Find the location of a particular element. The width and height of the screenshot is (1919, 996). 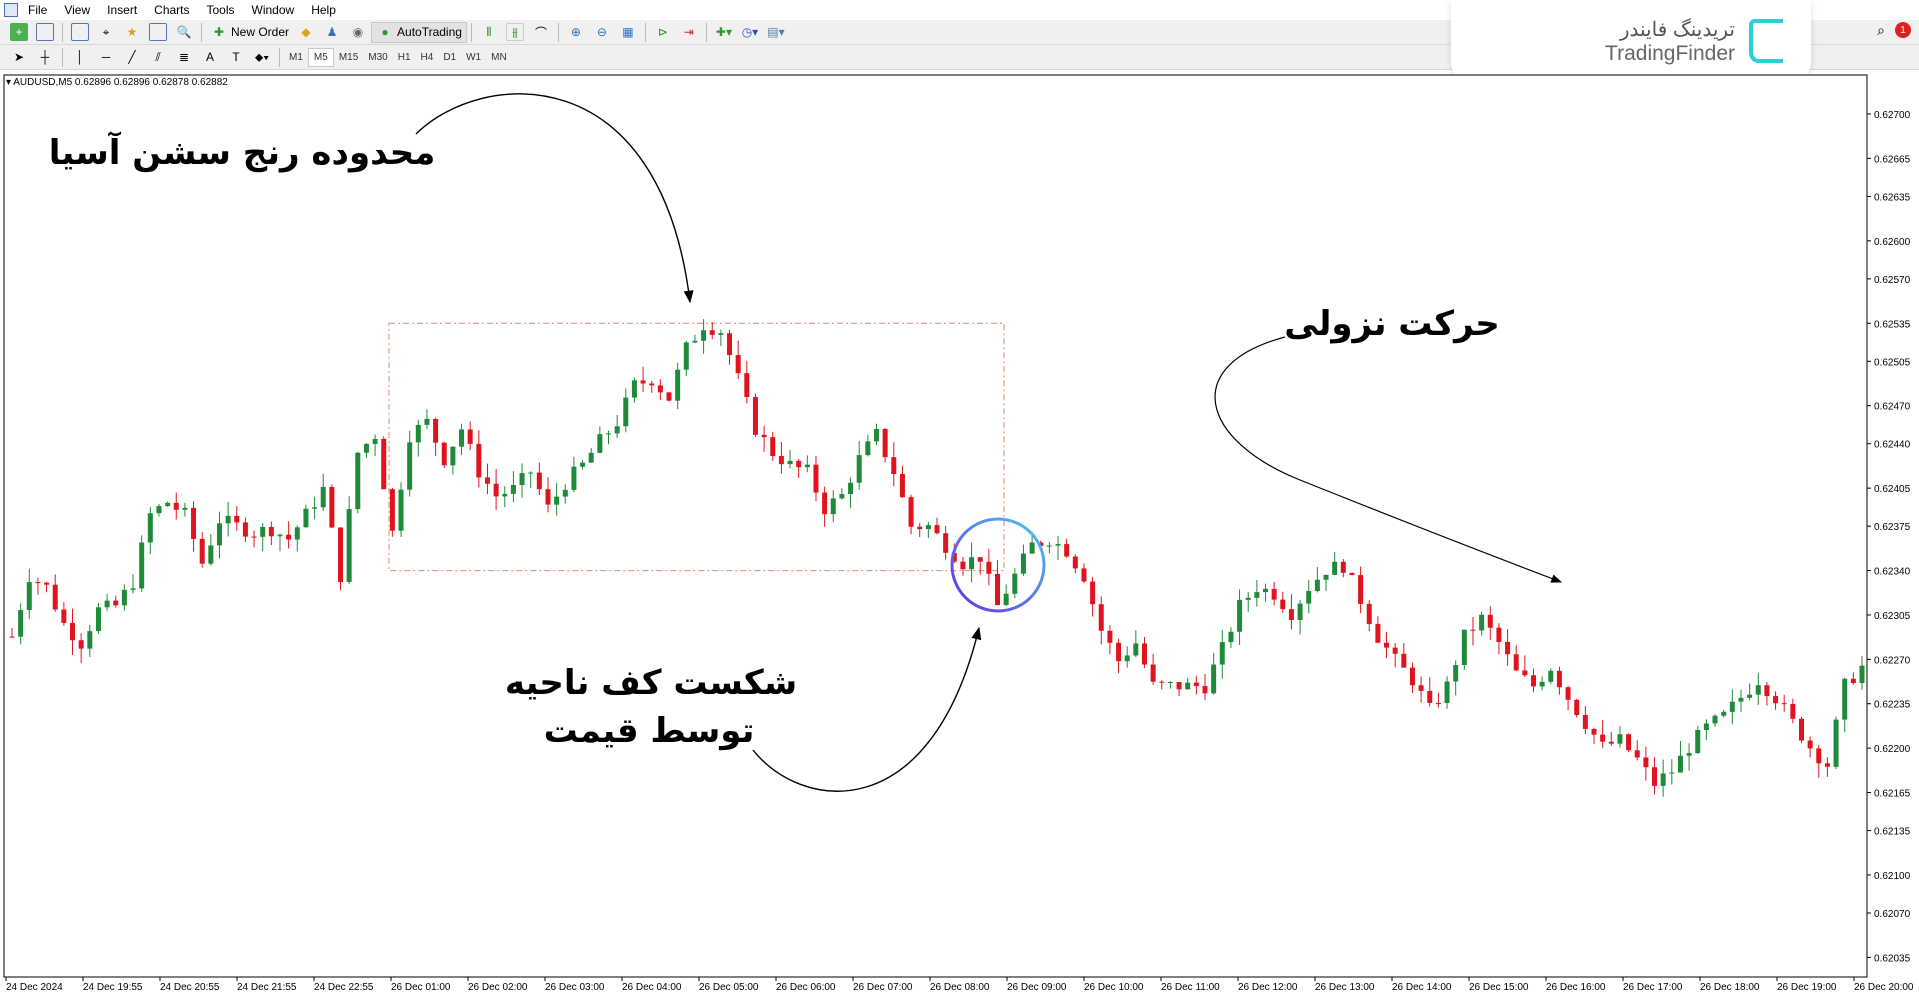

market-icon: ◉ is located at coordinates (358, 32).